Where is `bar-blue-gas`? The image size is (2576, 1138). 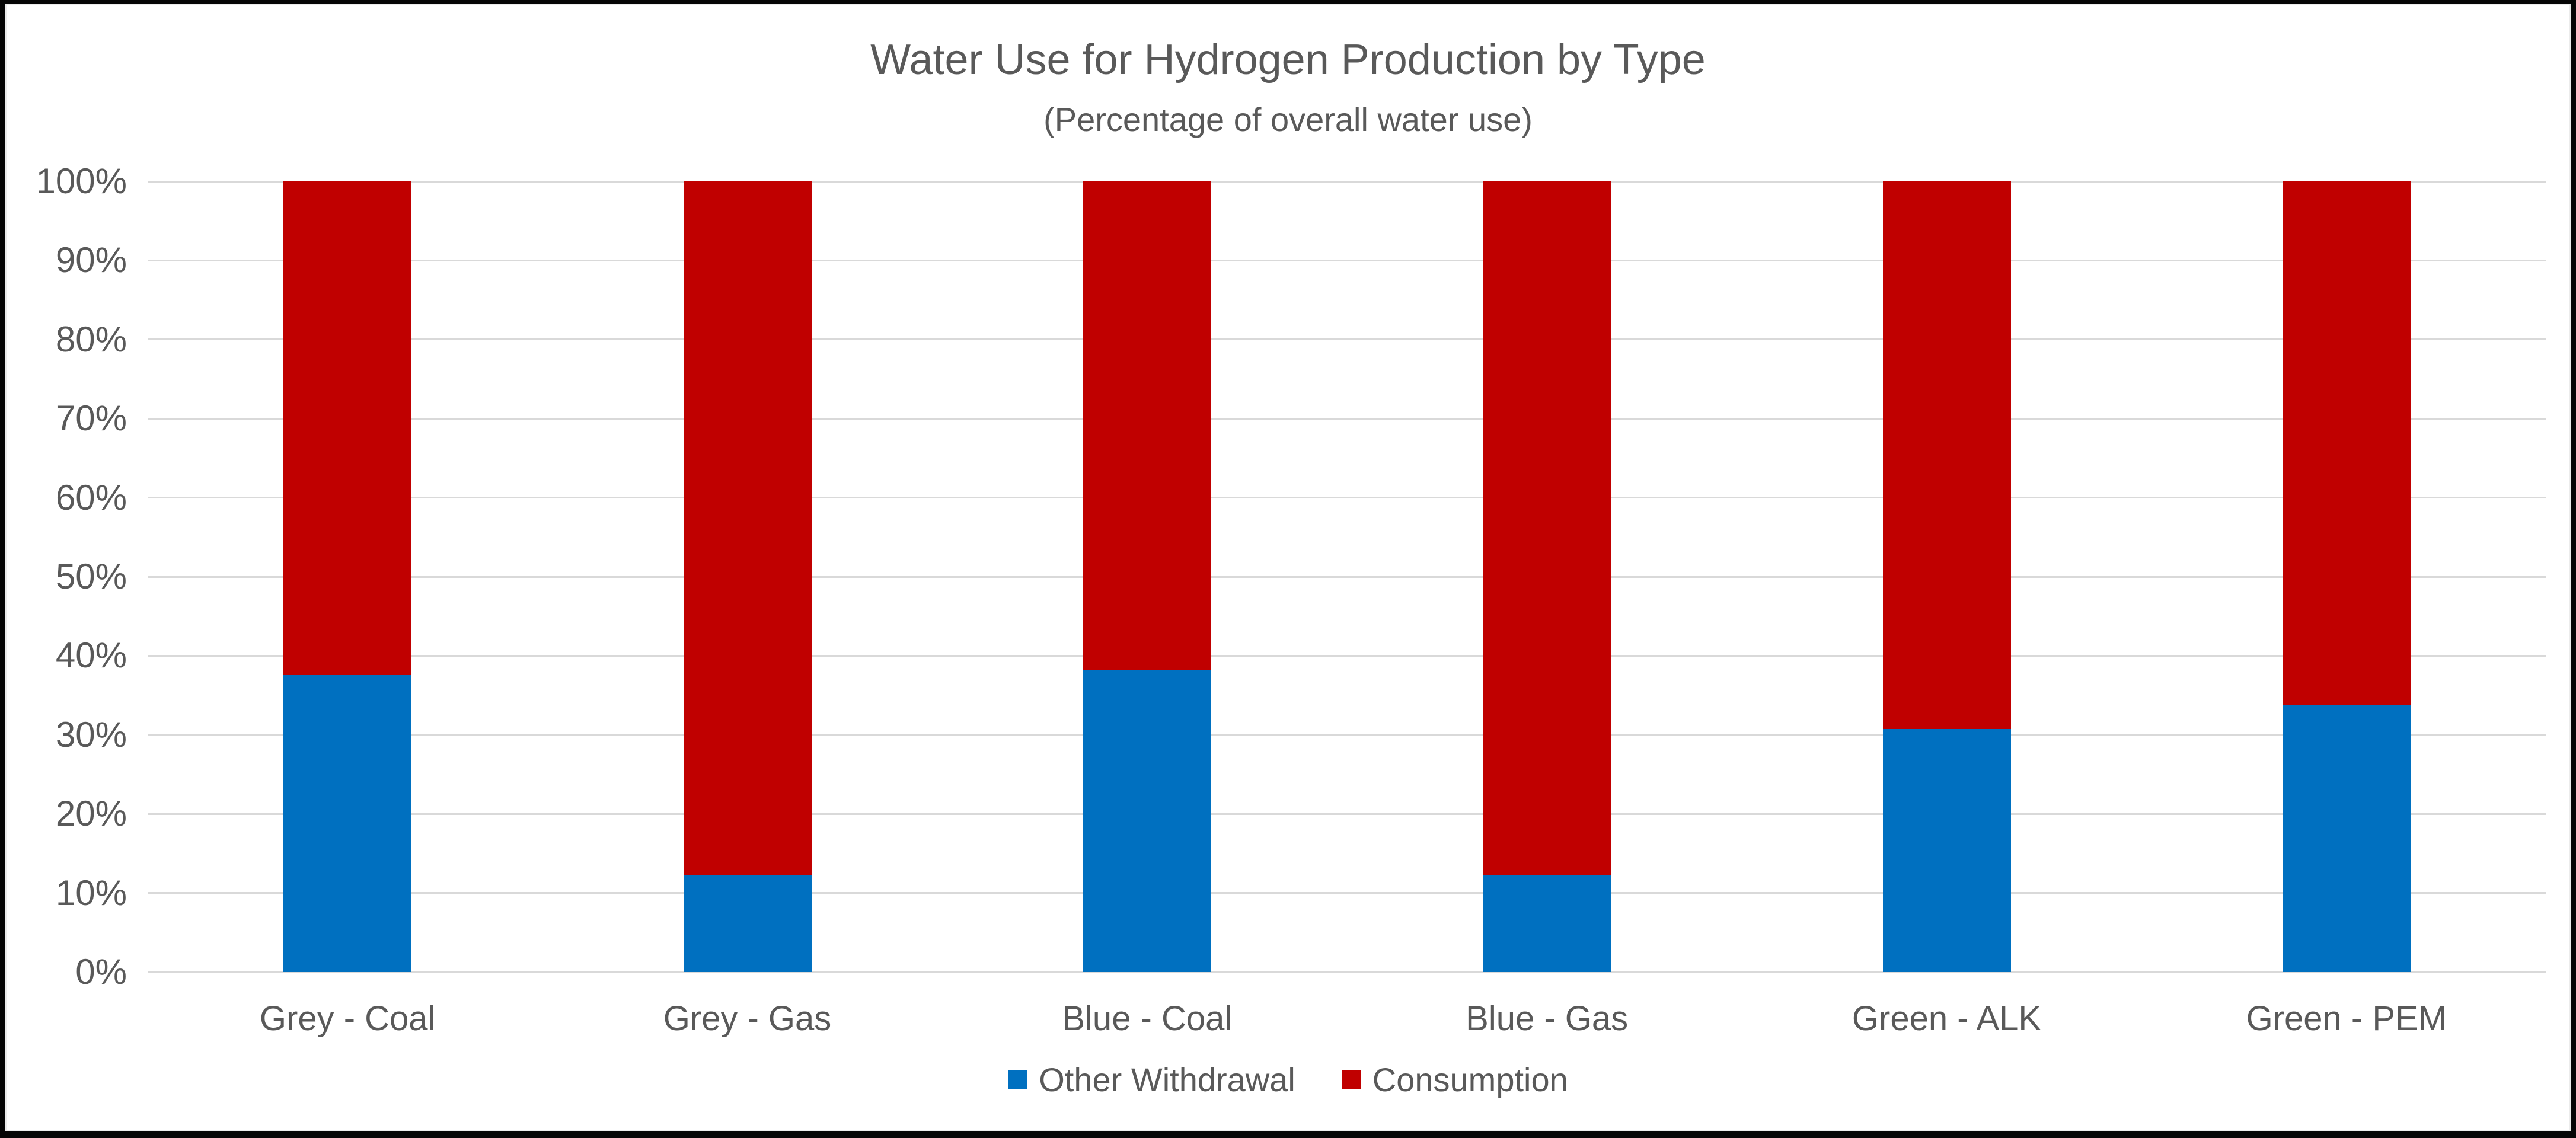
bar-blue-gas is located at coordinates (1547, 576).